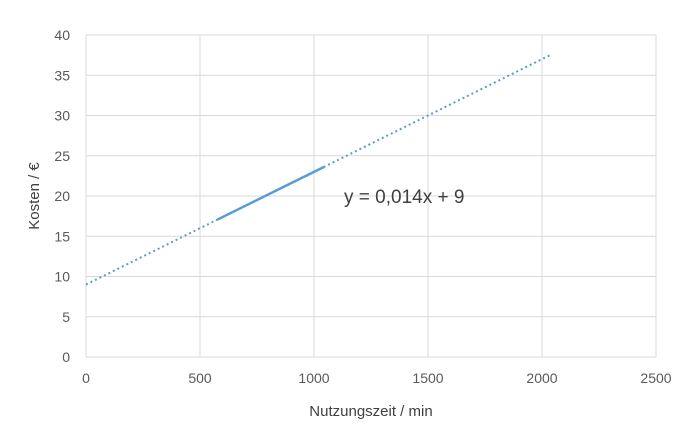 The height and width of the screenshot is (426, 678). I want to click on x-axis-title: Nutzungszeit / min, so click(370, 411).